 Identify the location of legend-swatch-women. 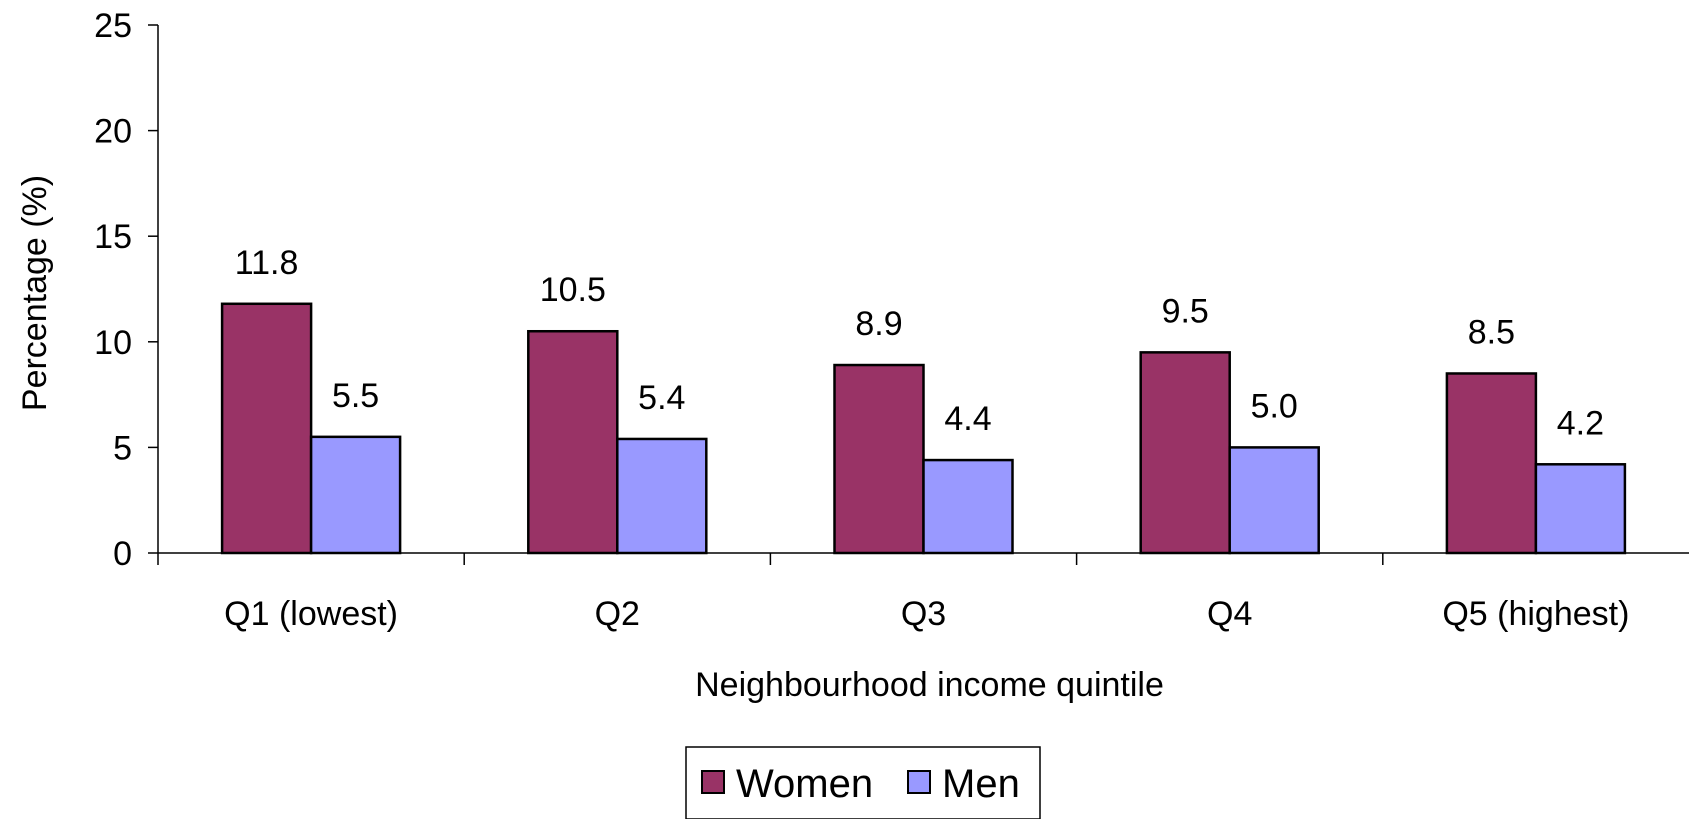
(713, 782).